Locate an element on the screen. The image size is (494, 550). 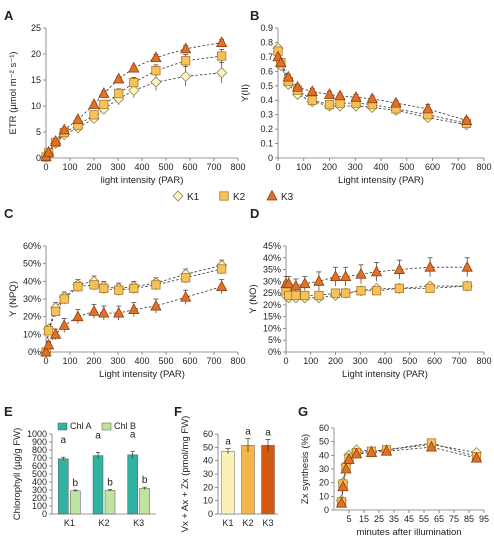
y-axis-label: Y(II) is located at coordinates (245, 93).